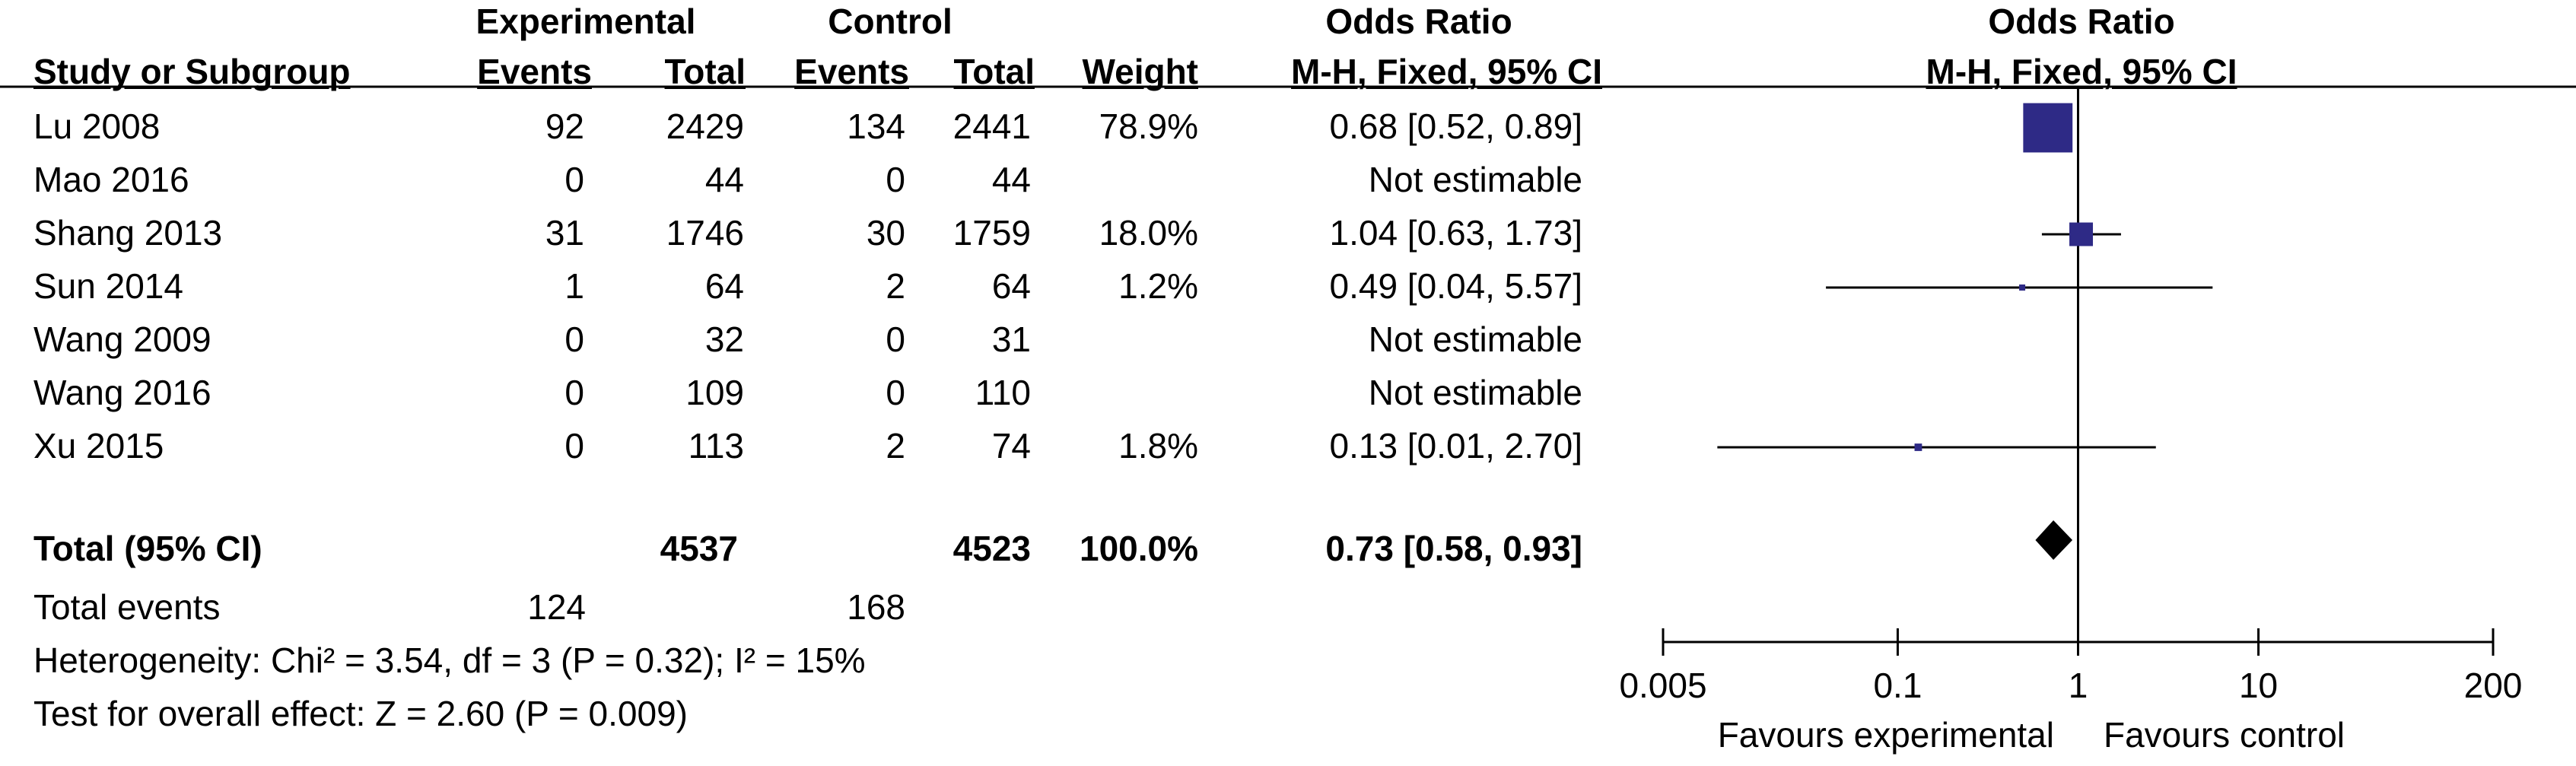  Describe the element at coordinates (705, 71) in the screenshot. I see `exp-total-header: Total` at that location.